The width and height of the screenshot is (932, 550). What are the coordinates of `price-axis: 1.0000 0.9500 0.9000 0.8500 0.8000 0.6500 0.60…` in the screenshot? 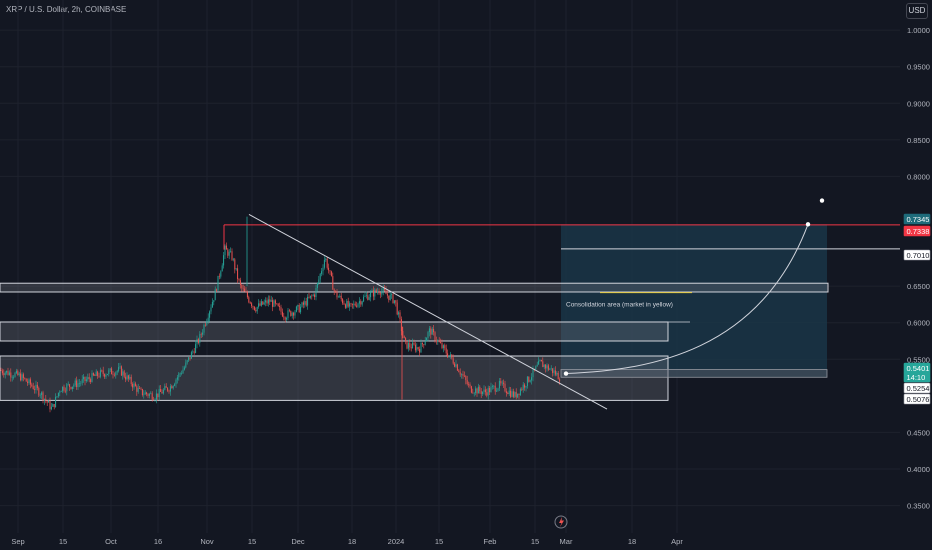 It's located at (918, 268).